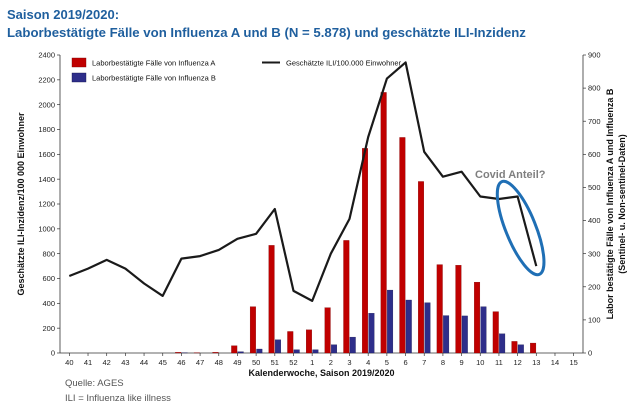 This screenshot has height=416, width=638. Describe the element at coordinates (536, 362) in the screenshot. I see `x-tick-label: 13` at that location.